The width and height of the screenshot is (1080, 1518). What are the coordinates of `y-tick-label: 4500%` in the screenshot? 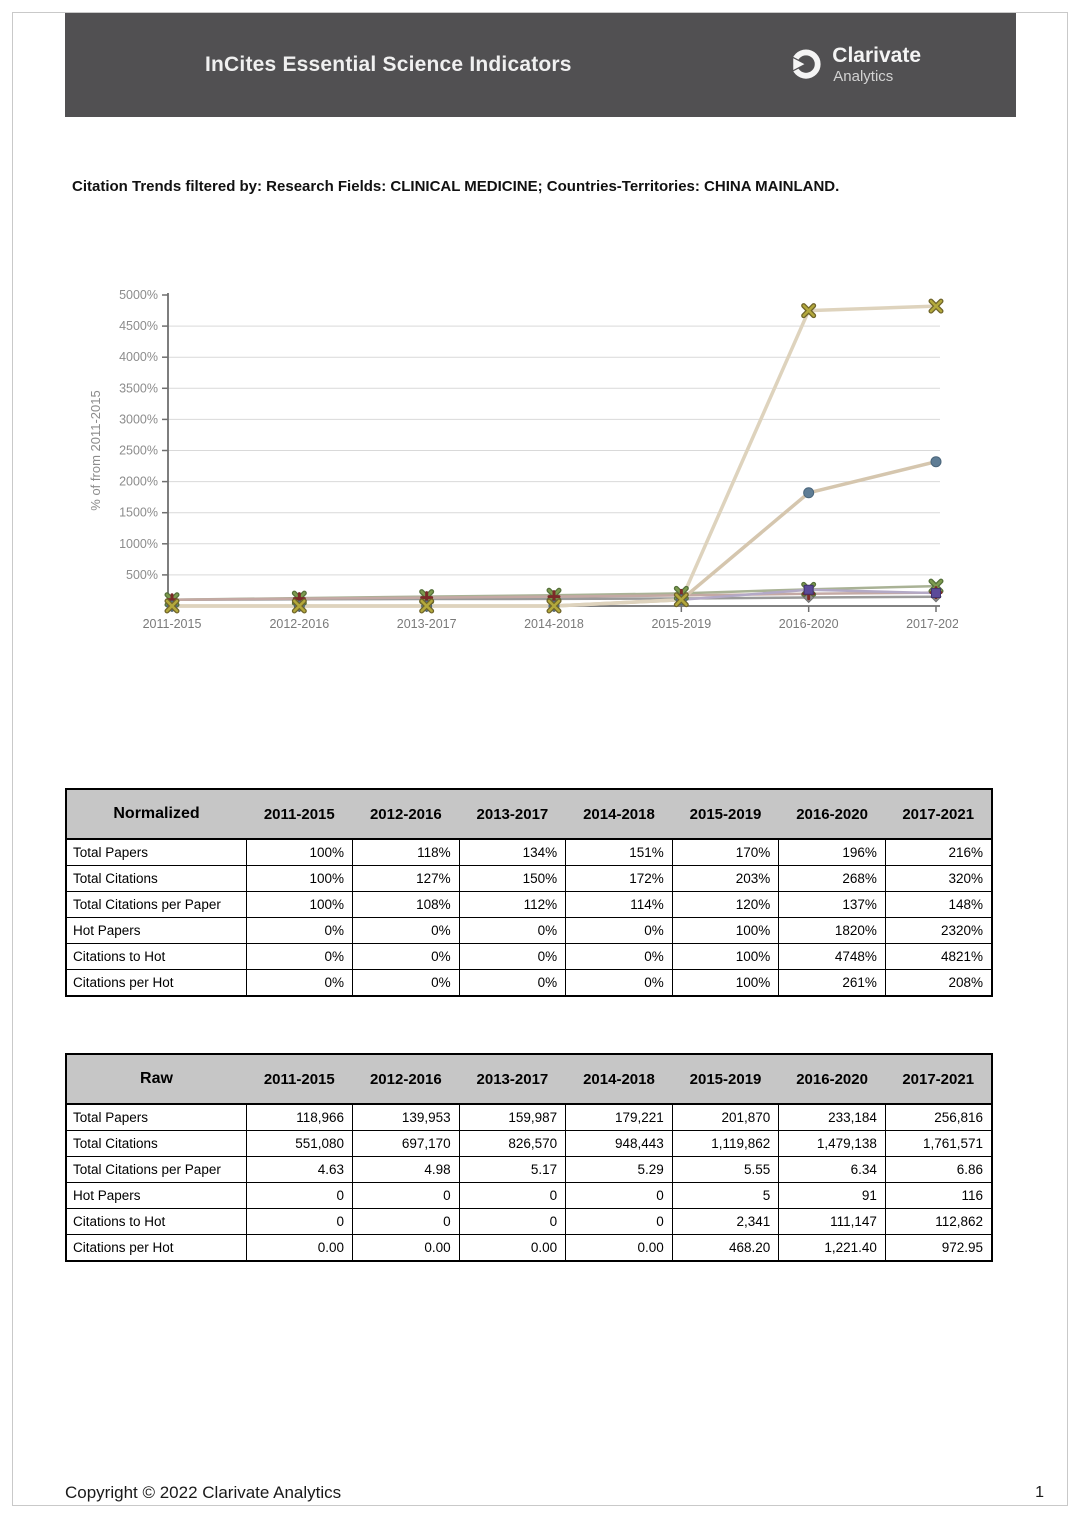 It's located at (138, 326).